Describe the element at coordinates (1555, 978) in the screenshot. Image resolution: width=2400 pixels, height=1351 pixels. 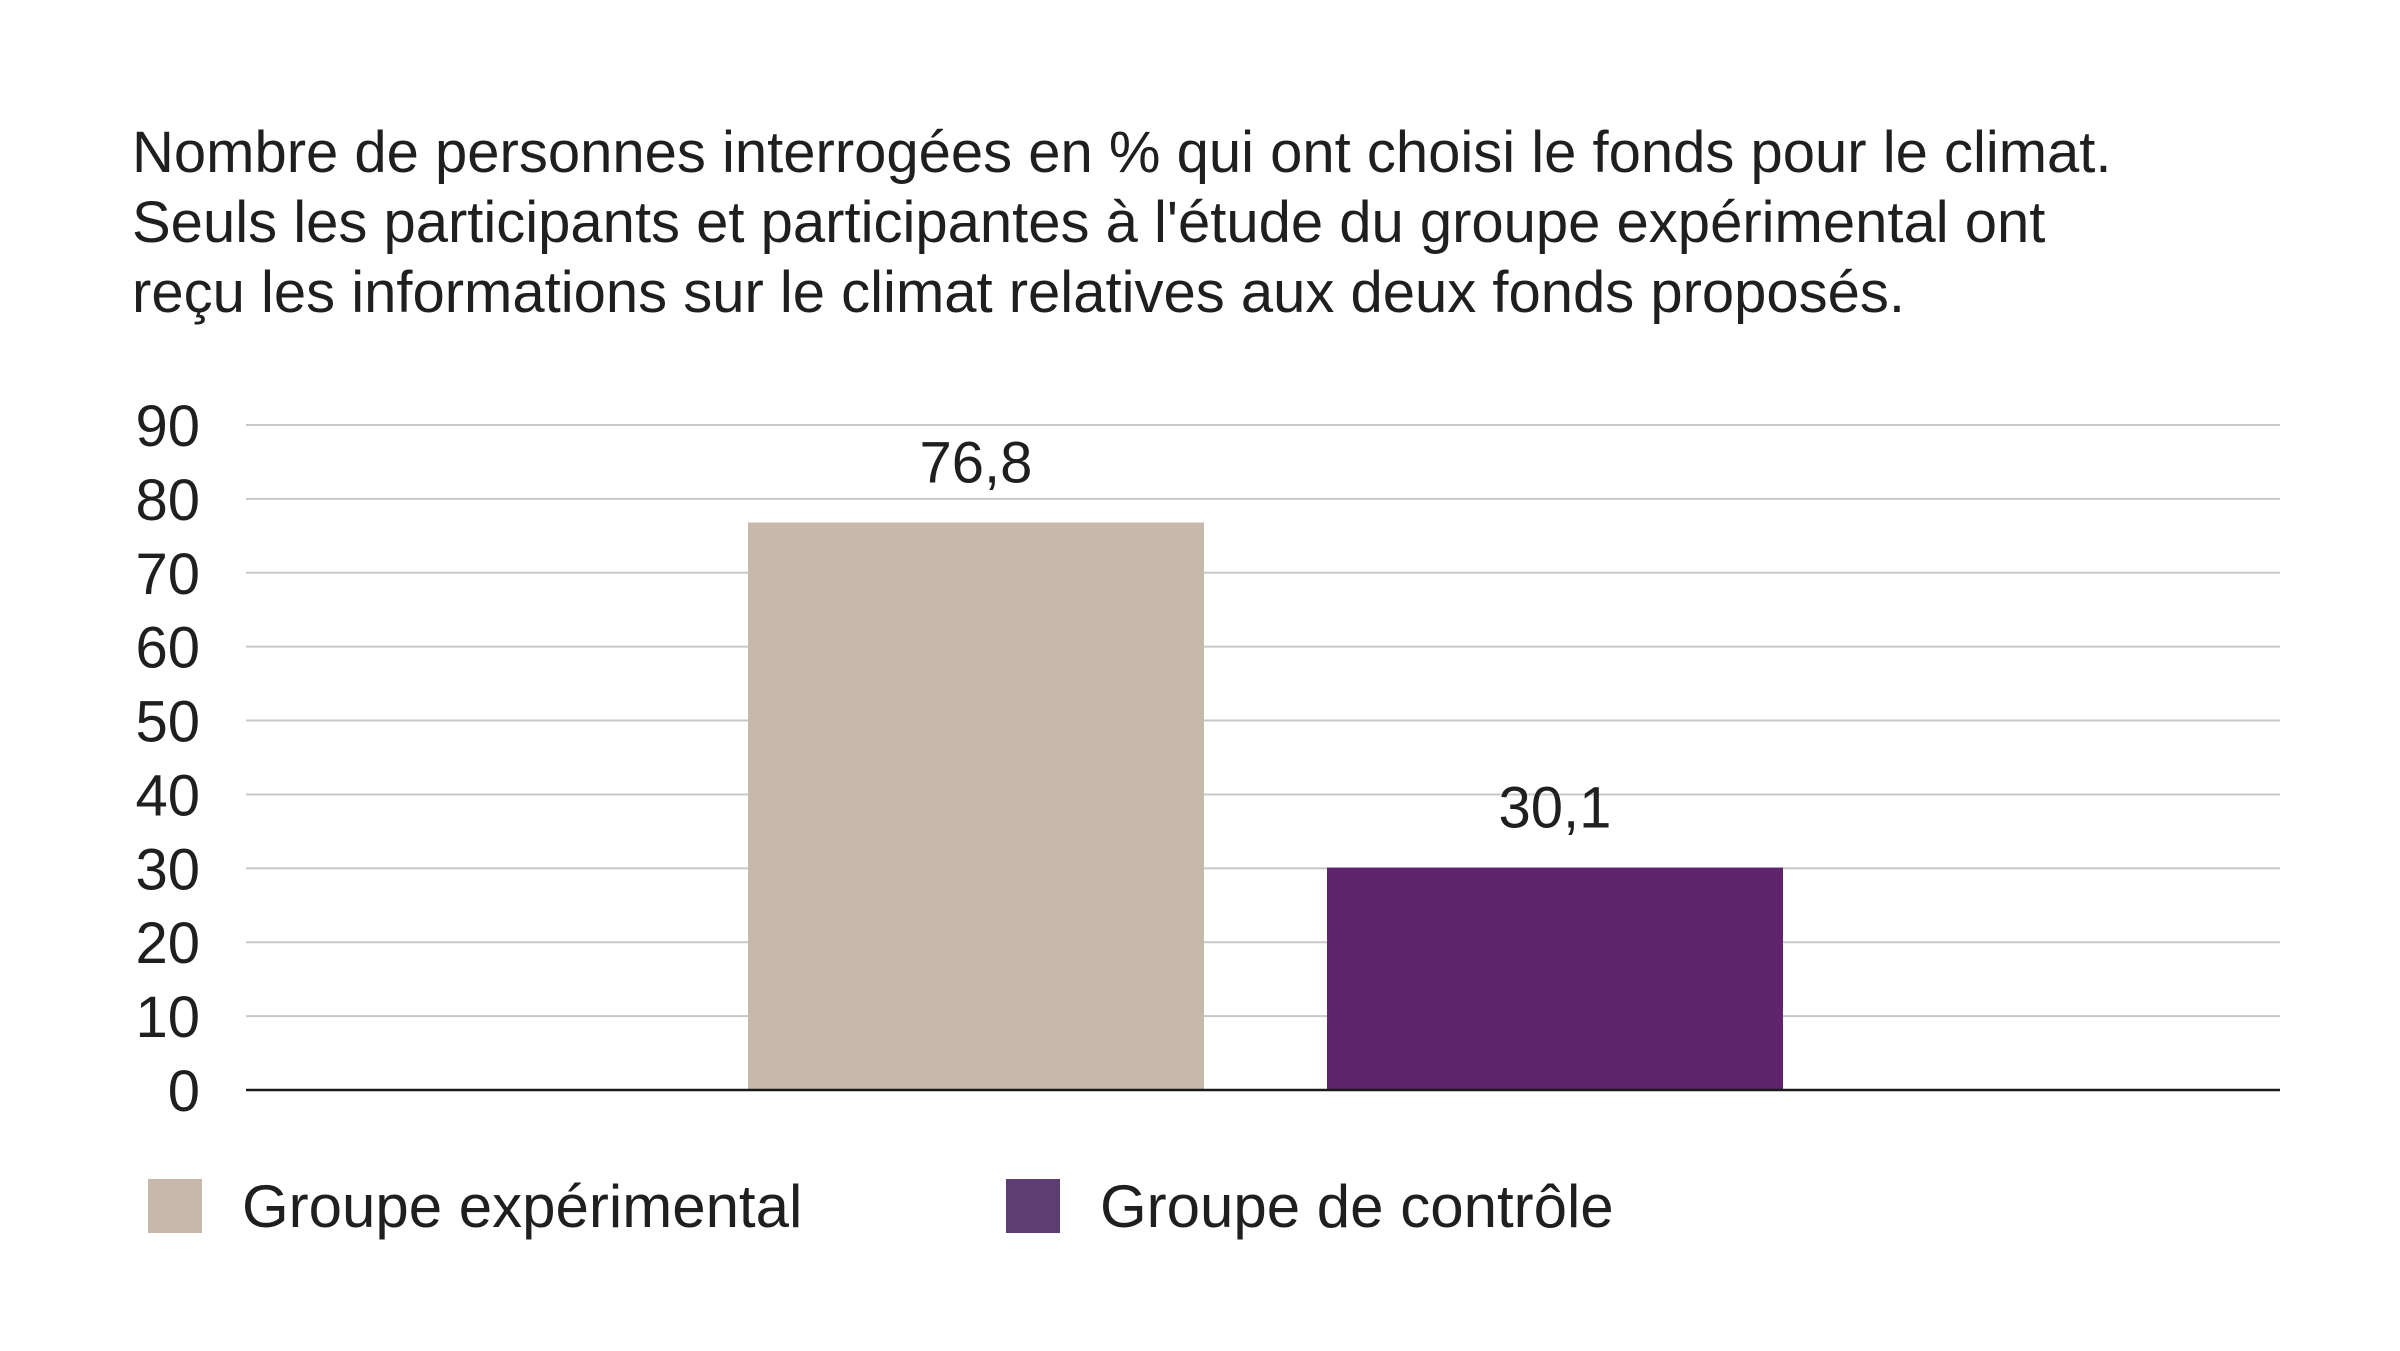
I see `bar-control` at that location.